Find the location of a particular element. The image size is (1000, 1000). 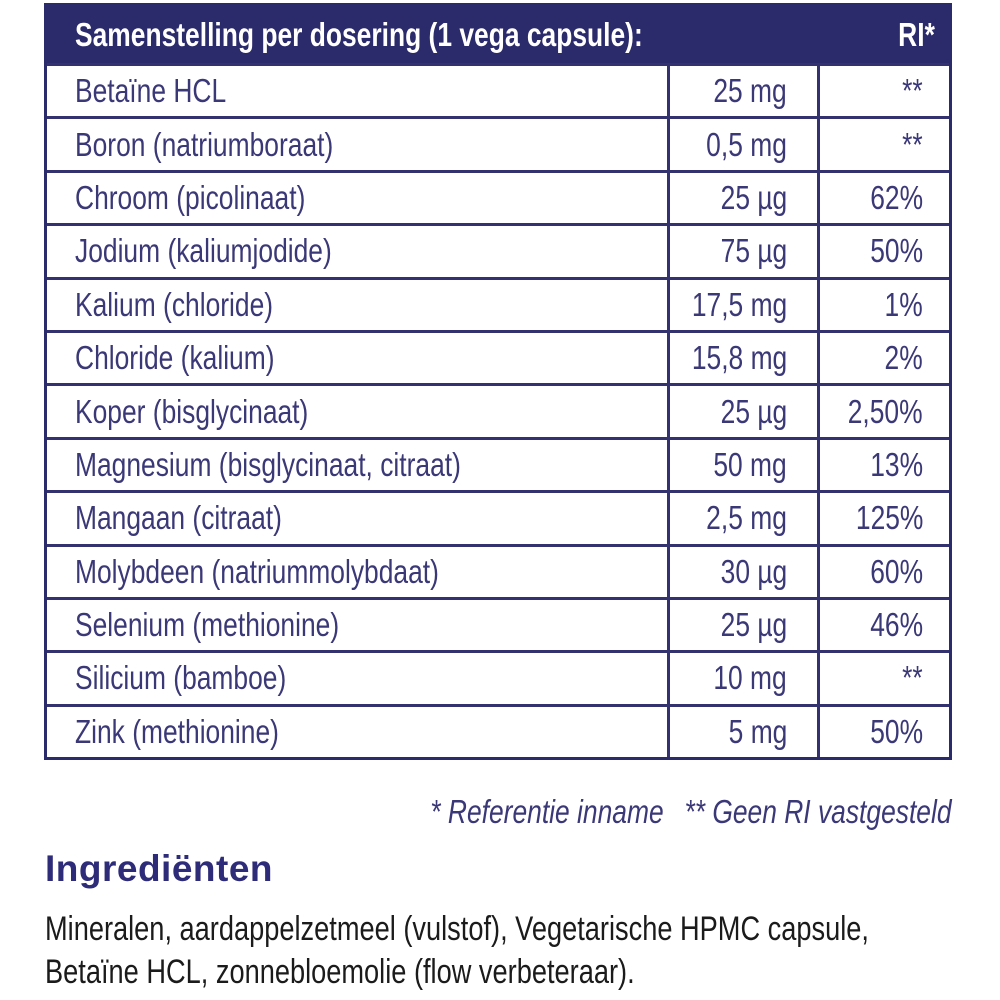

ingredient-cell: Chloride (kalium) is located at coordinates (175, 358).